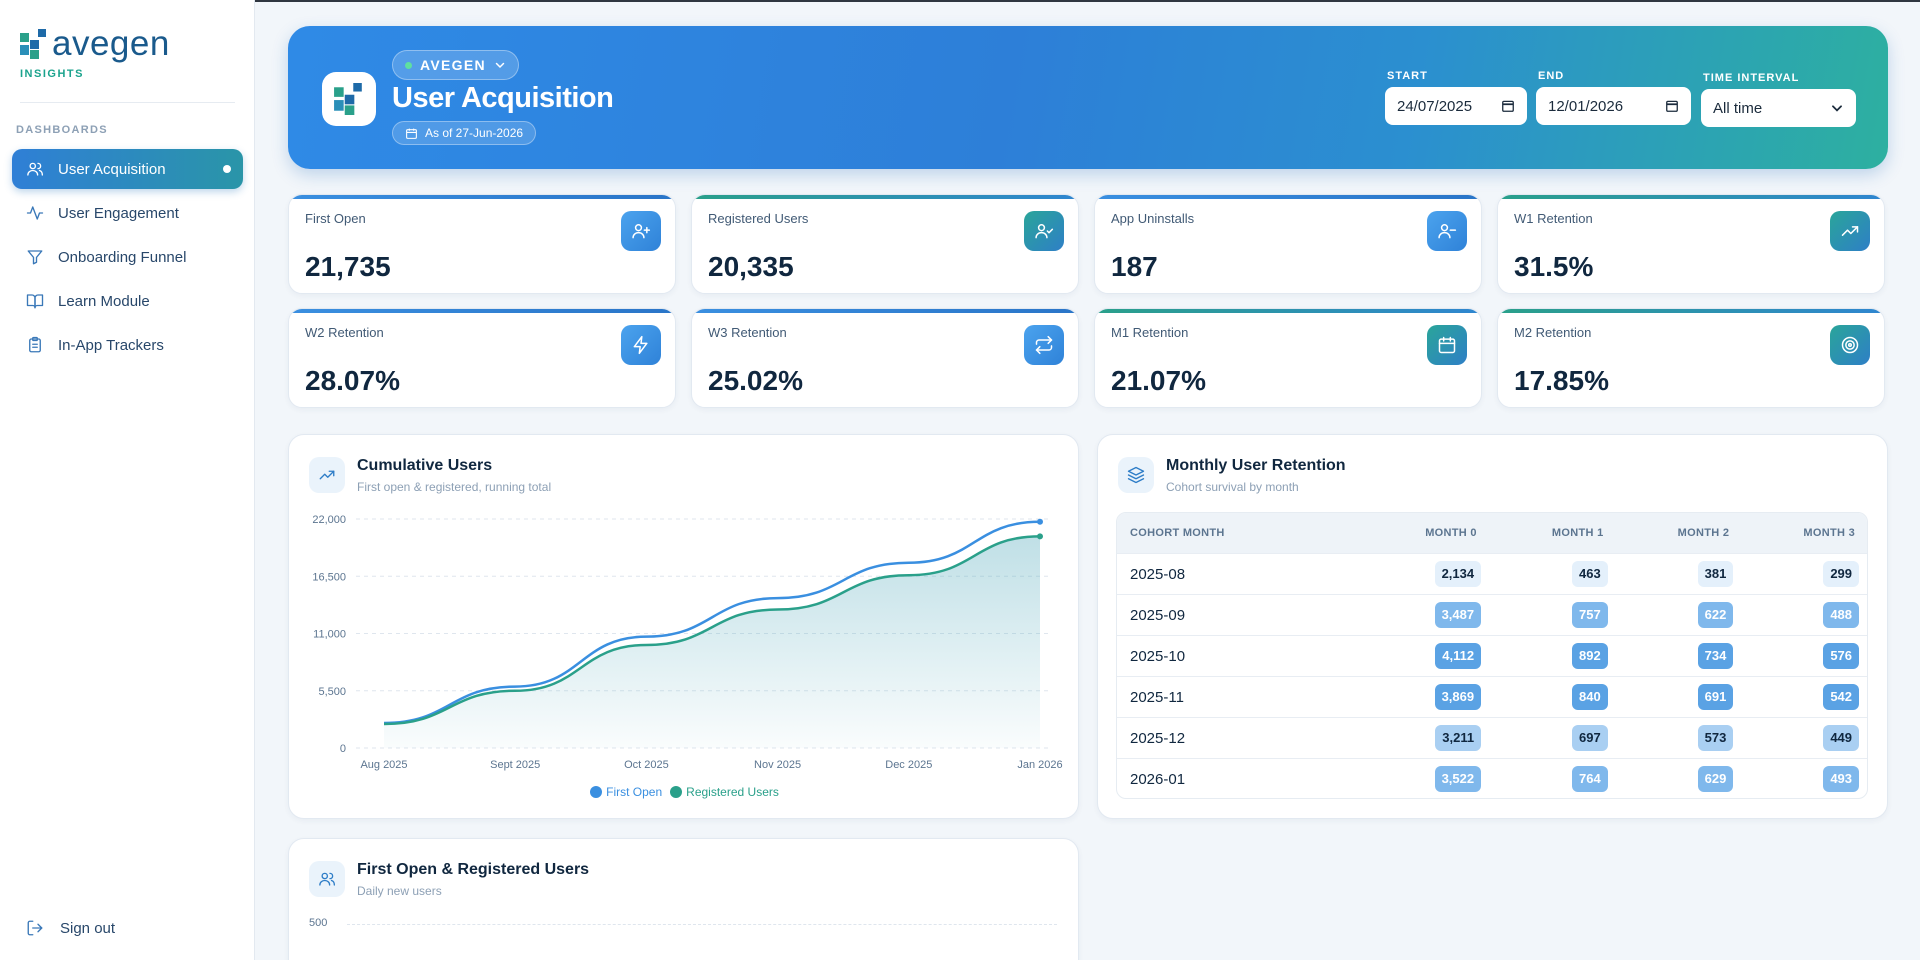 The height and width of the screenshot is (960, 1920). Describe the element at coordinates (1841, 574) in the screenshot. I see `value-badge: 299` at that location.